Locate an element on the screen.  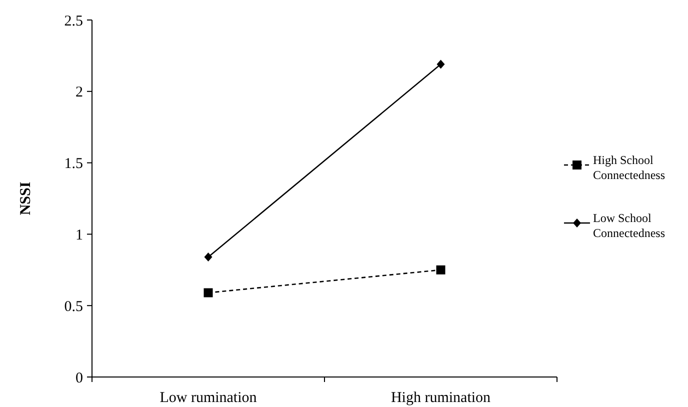
y-tick-label: 2.5 is located at coordinates (73, 21).